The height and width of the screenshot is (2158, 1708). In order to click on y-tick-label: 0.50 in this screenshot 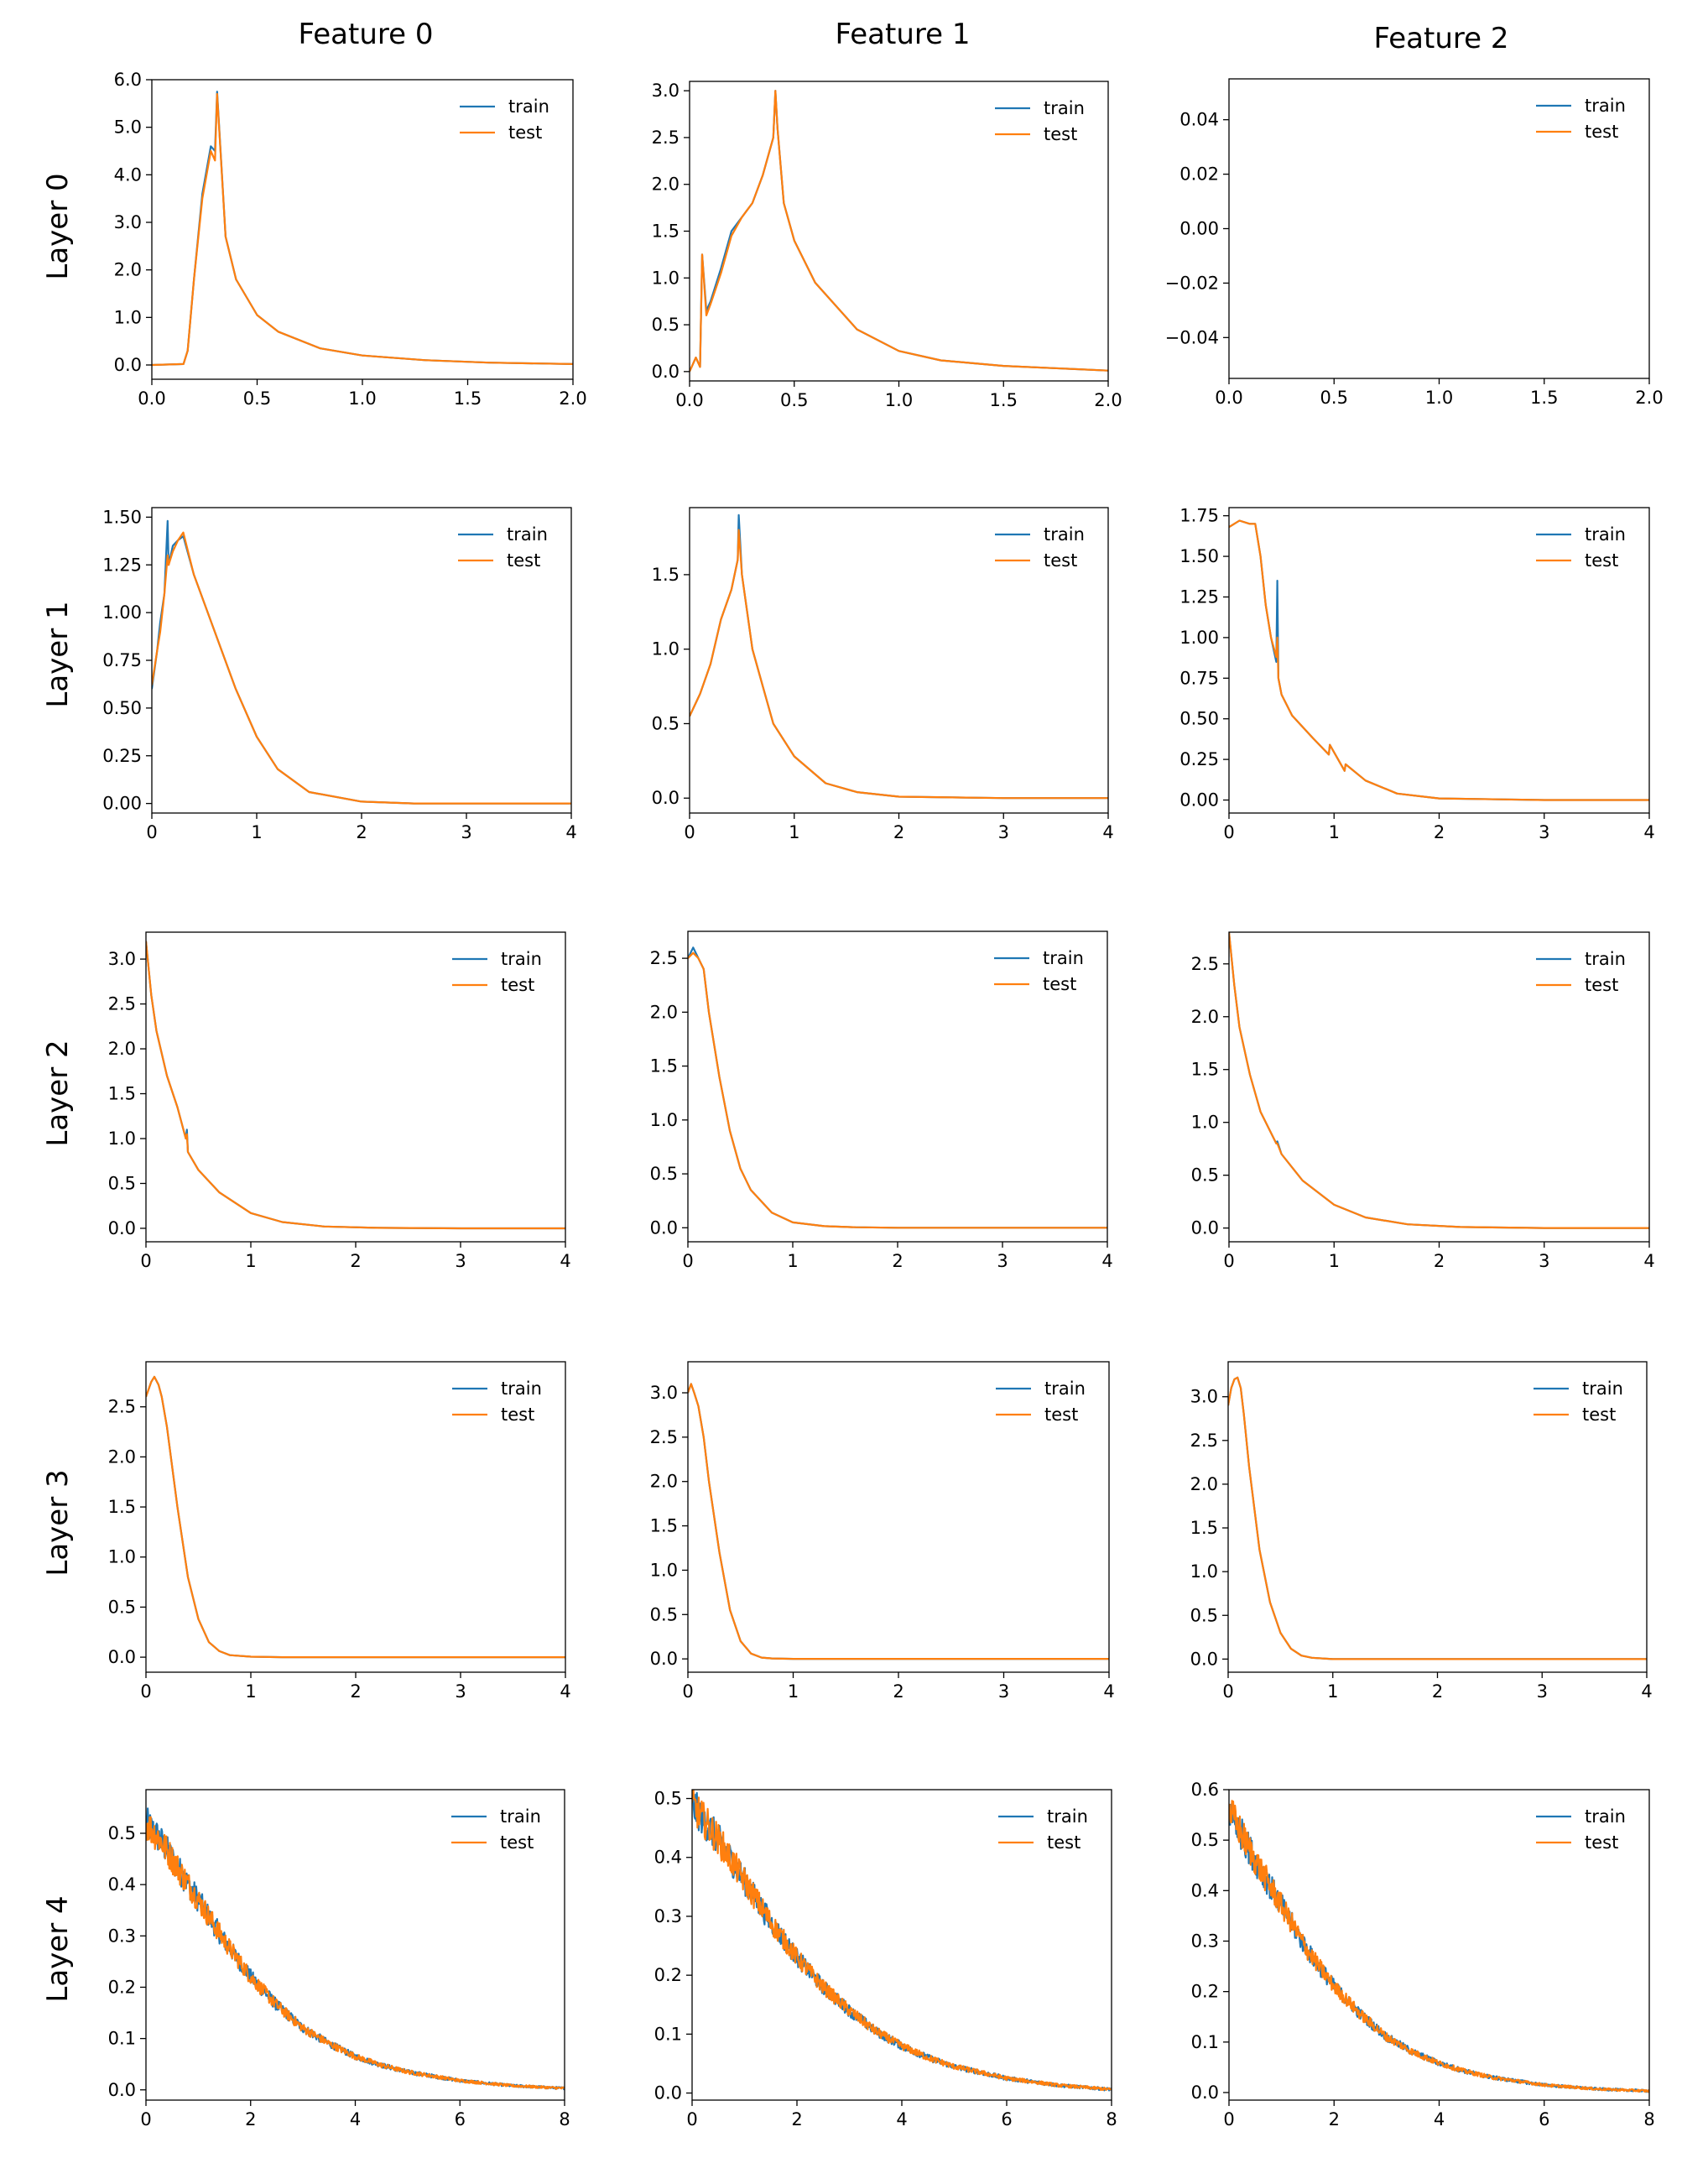, I will do `click(122, 708)`.